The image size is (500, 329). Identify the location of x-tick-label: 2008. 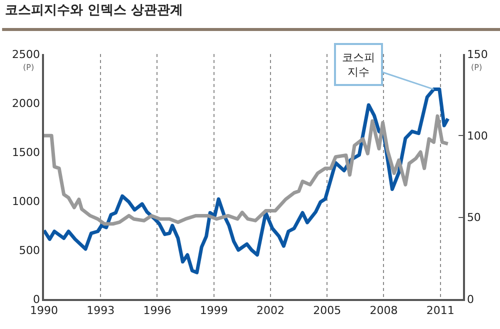
(384, 310).